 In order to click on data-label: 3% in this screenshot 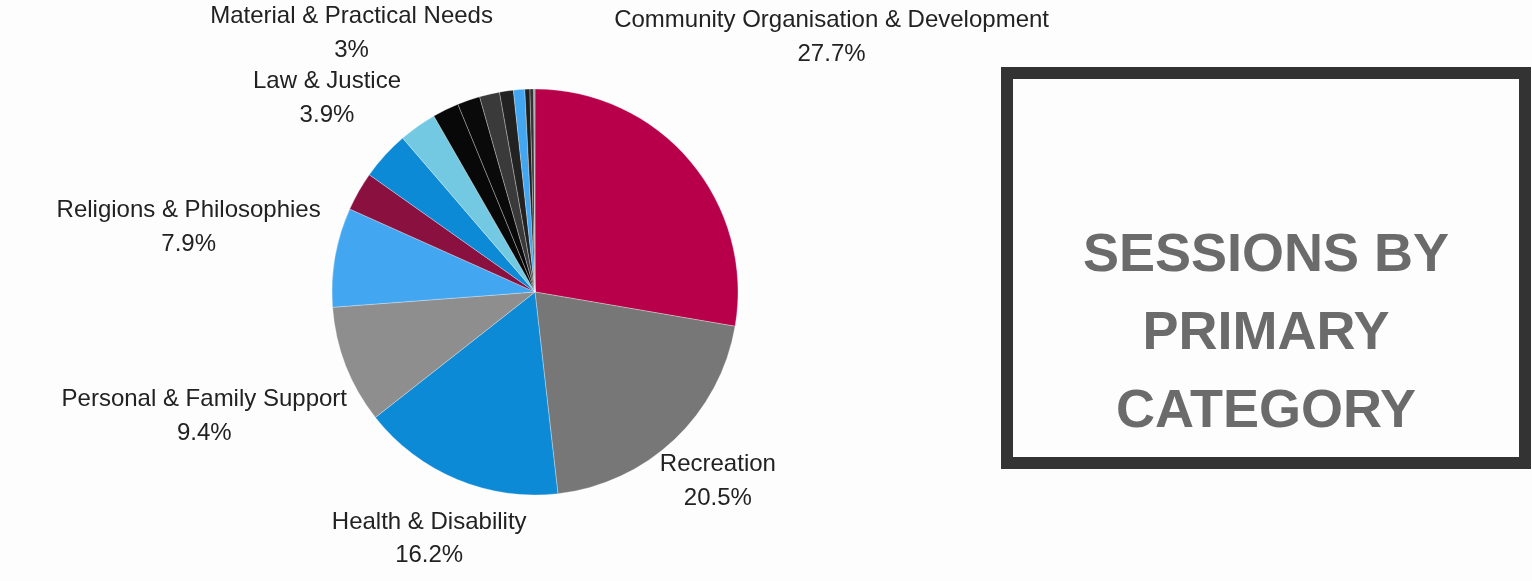, I will do `click(351, 48)`.